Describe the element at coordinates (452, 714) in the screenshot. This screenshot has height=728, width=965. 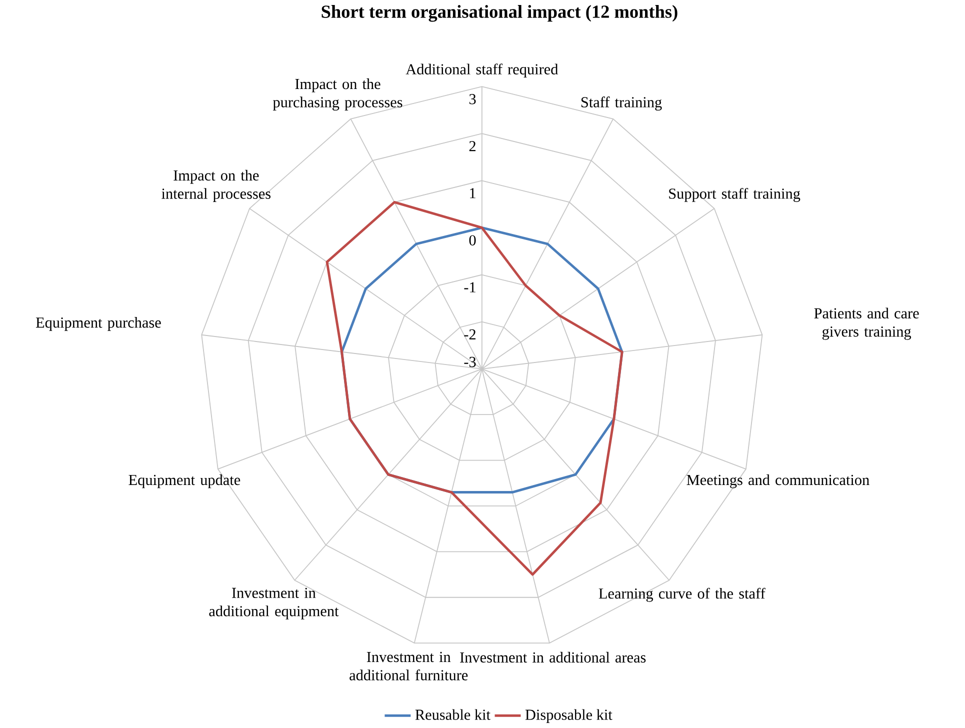
I see `legend-label: Reusable kit` at that location.